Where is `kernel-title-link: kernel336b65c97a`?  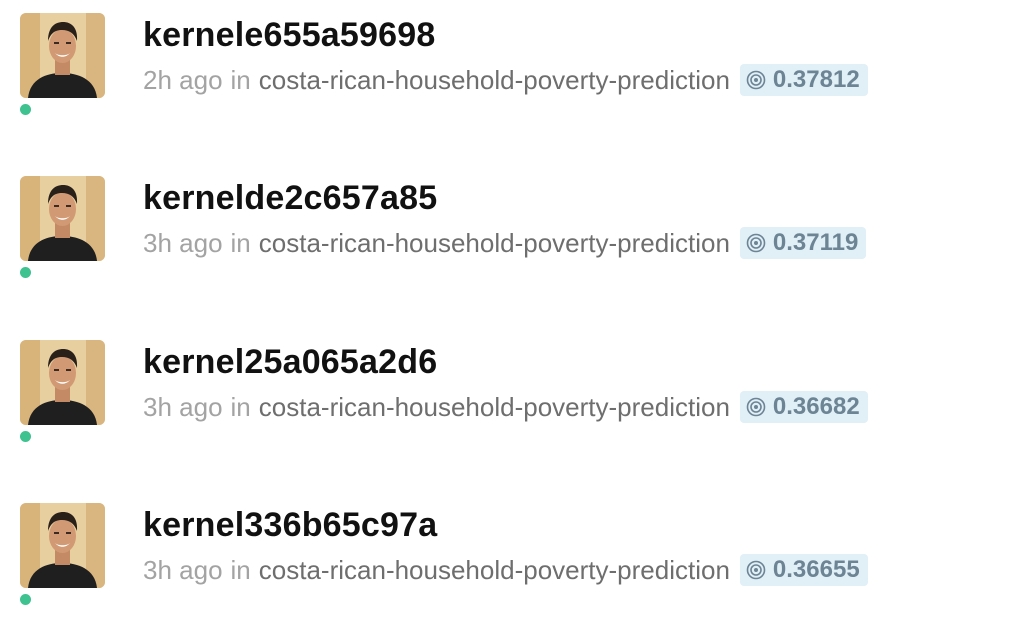
kernel-title-link: kernel336b65c97a is located at coordinates (290, 525).